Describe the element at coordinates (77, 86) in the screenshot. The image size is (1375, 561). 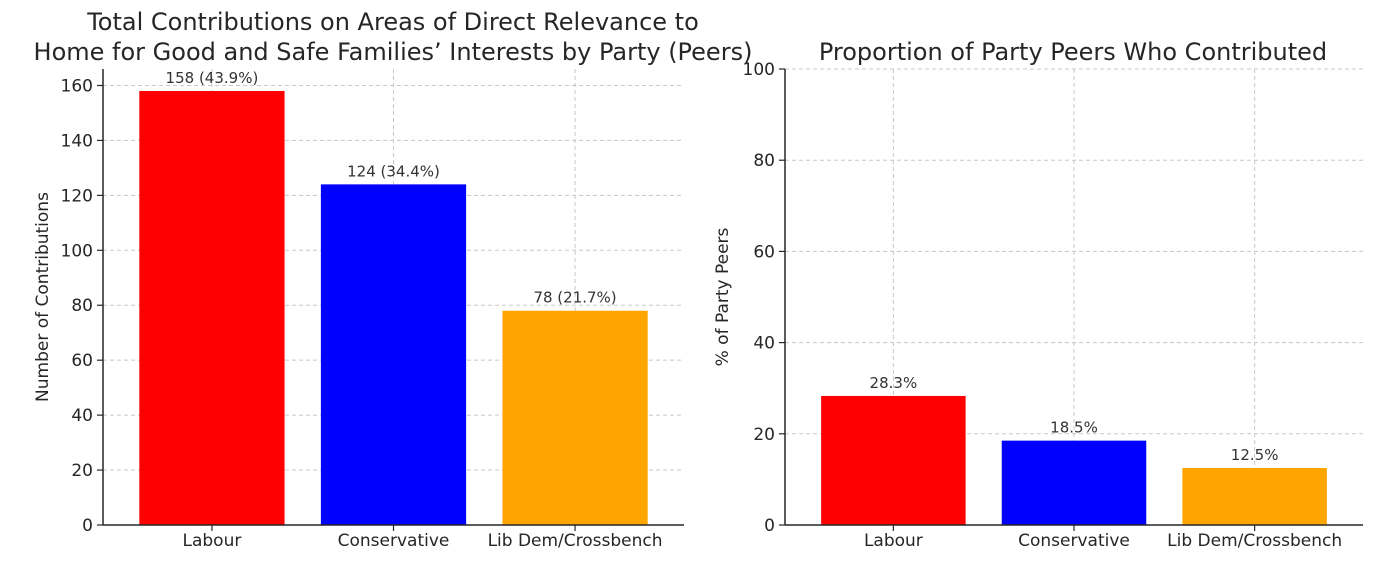
I see `y-tick-label: 160` at that location.